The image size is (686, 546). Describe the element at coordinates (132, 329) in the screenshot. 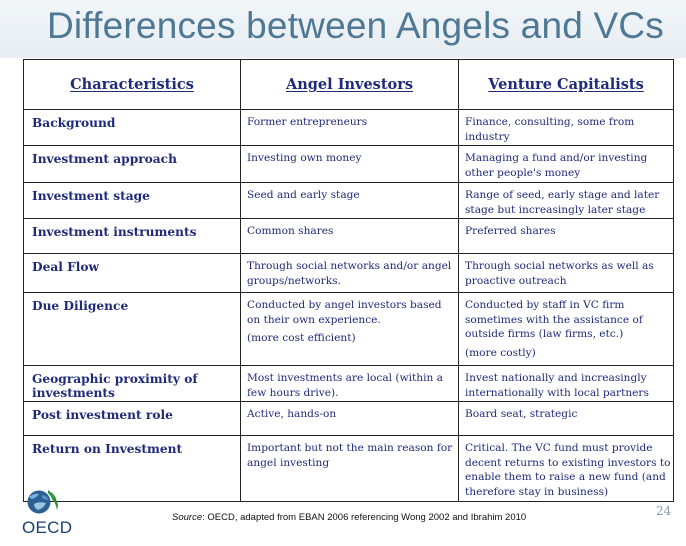

I see `row-label: Due Diligence` at that location.